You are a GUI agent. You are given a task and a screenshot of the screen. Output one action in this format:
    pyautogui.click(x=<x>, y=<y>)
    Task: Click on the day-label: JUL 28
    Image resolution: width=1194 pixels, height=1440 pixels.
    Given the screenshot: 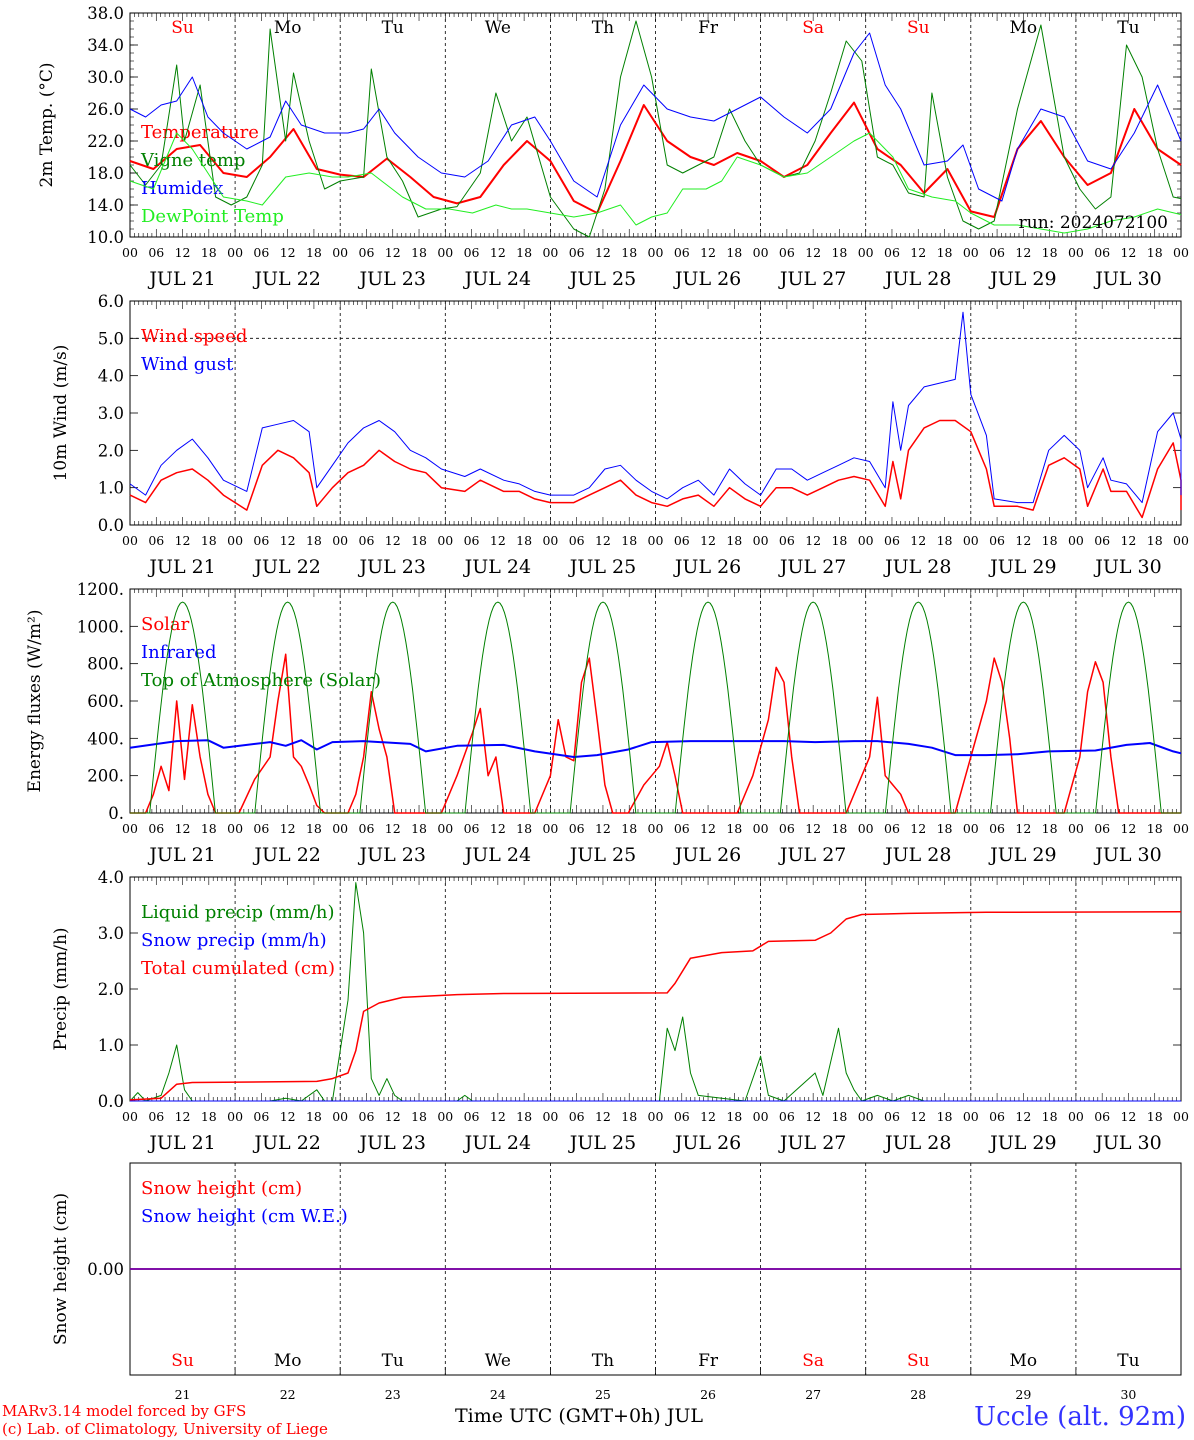 What is the action you would take?
    pyautogui.click(x=917, y=279)
    